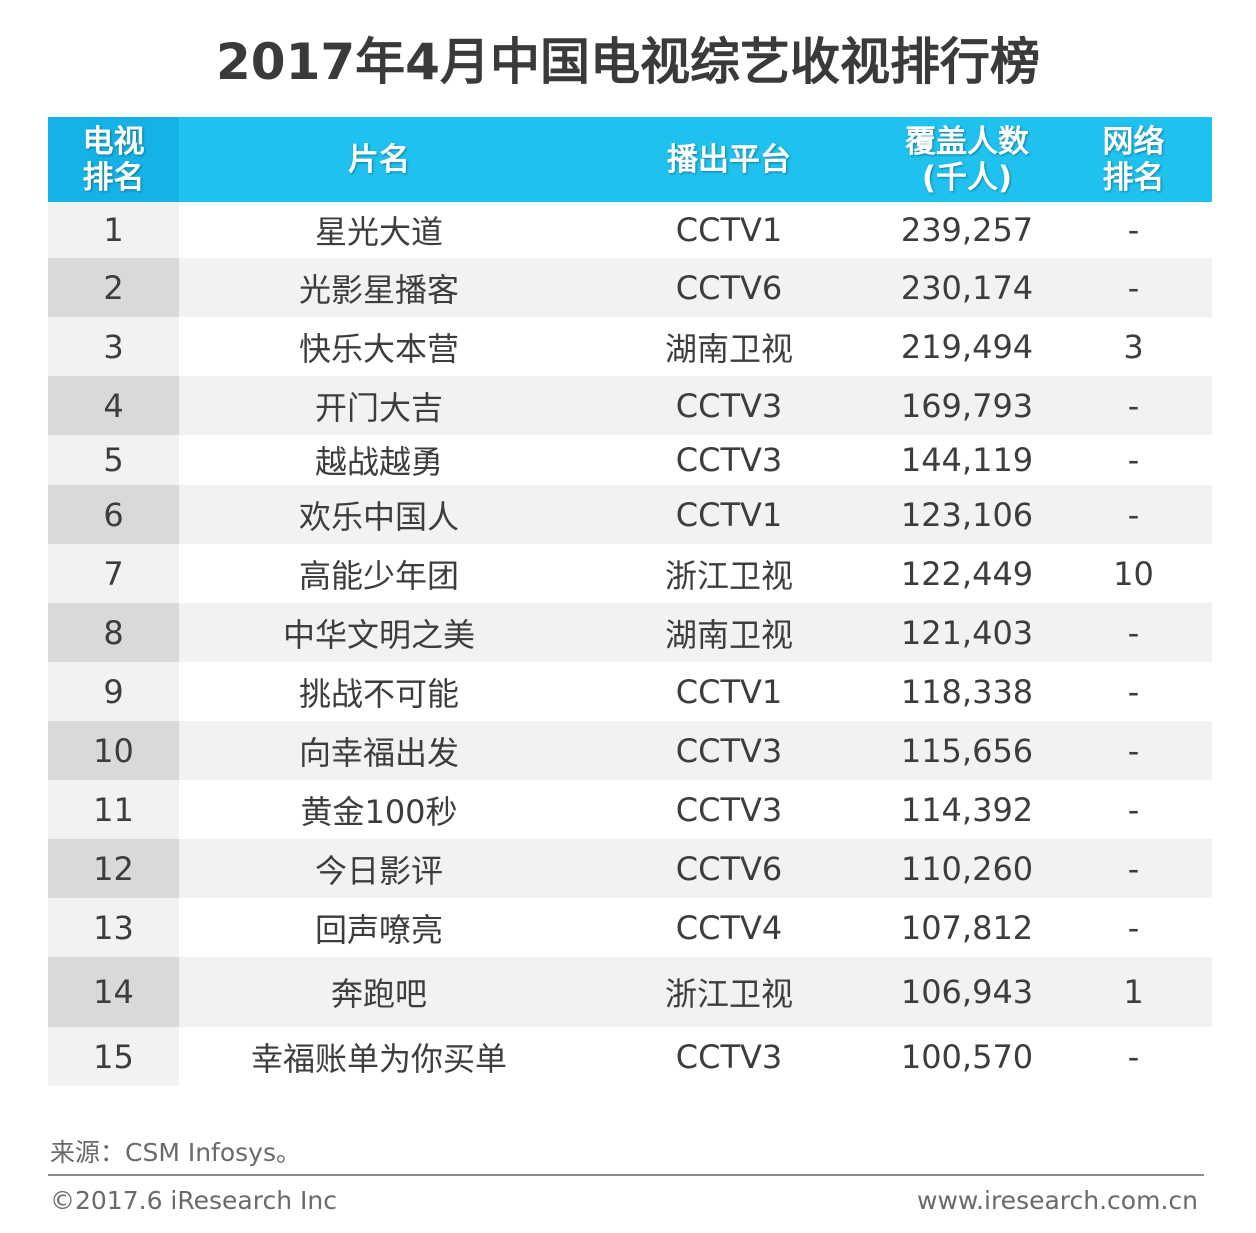 Image resolution: width=1256 pixels, height=1233 pixels. I want to click on header-coverage-line2: (千人), so click(967, 177).